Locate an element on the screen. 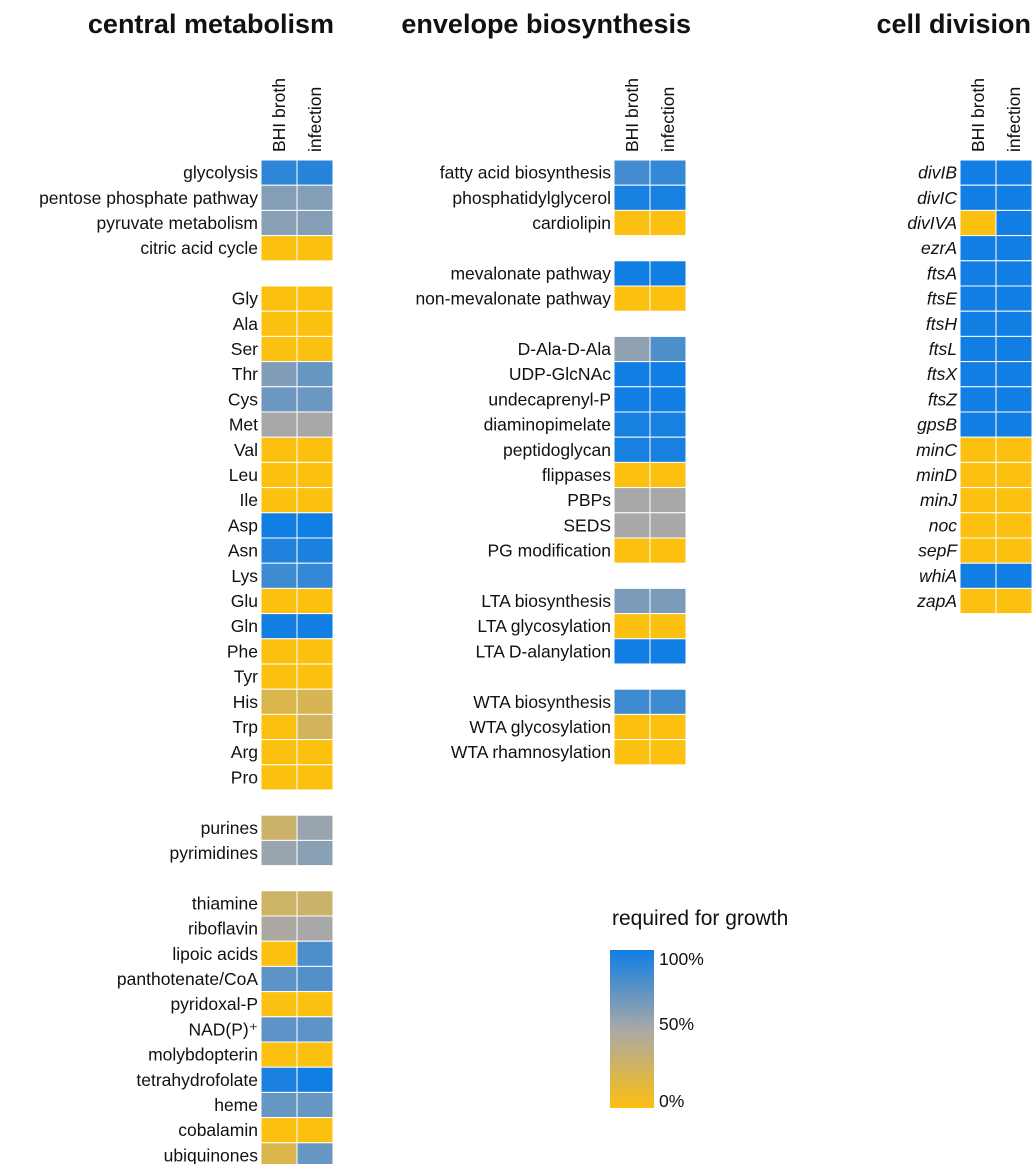 This screenshot has width=1032, height=1164. row-label: thiamine is located at coordinates (225, 903).